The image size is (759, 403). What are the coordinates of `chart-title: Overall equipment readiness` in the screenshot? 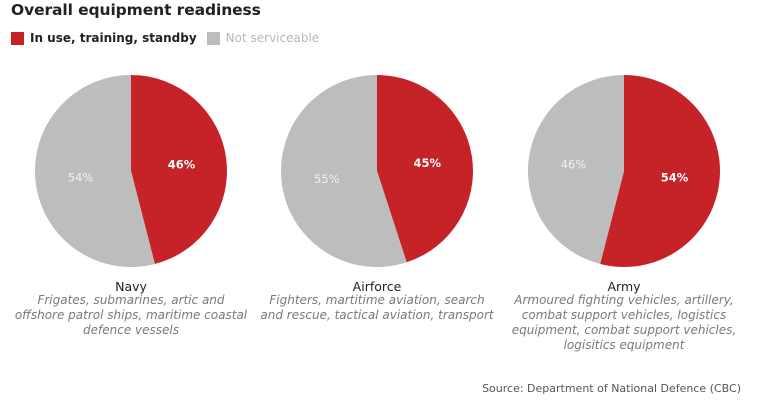 It's located at (136, 10).